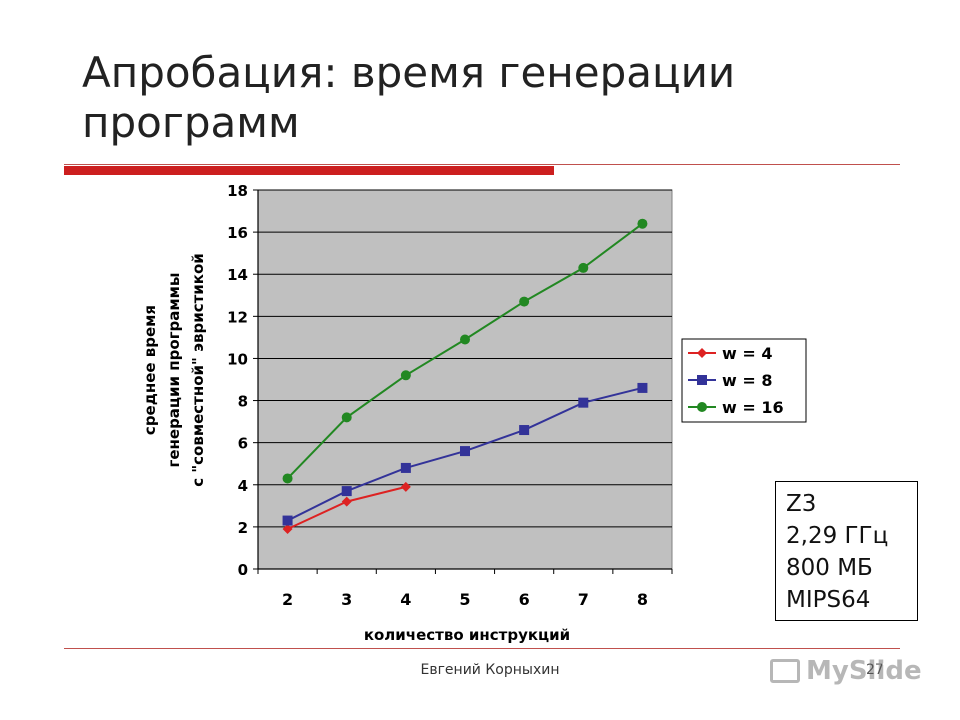  I want to click on footer-divider, so click(482, 648).